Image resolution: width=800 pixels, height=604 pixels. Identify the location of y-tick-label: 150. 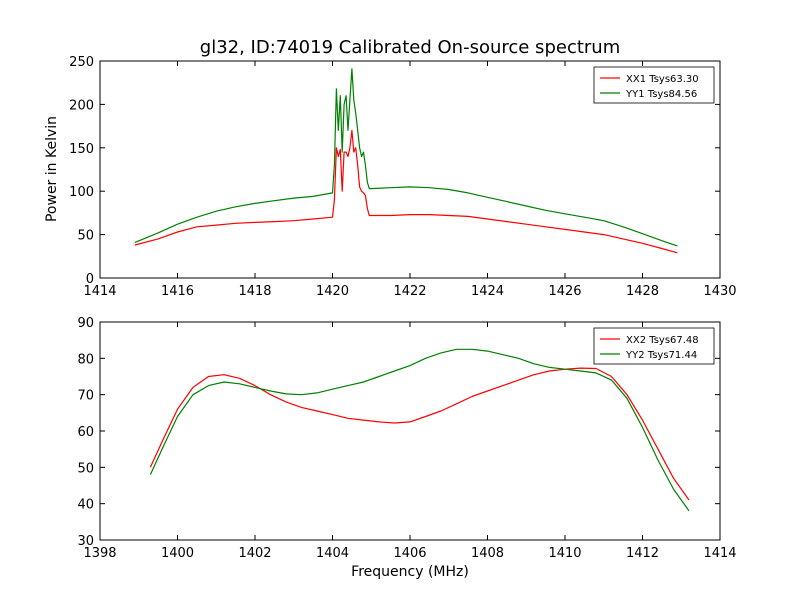
(81, 149).